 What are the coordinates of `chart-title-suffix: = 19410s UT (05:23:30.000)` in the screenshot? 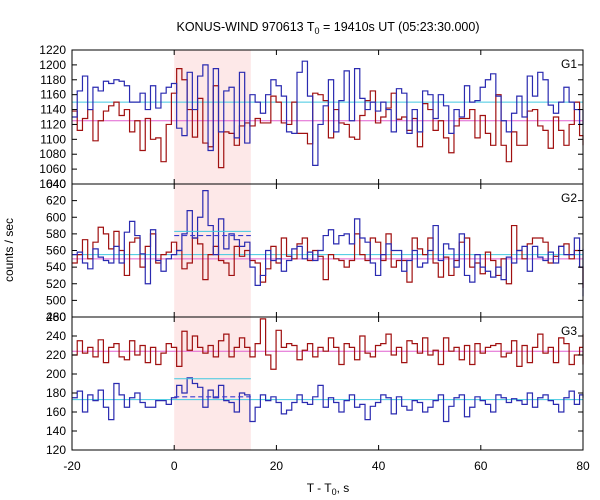 It's located at (400, 27).